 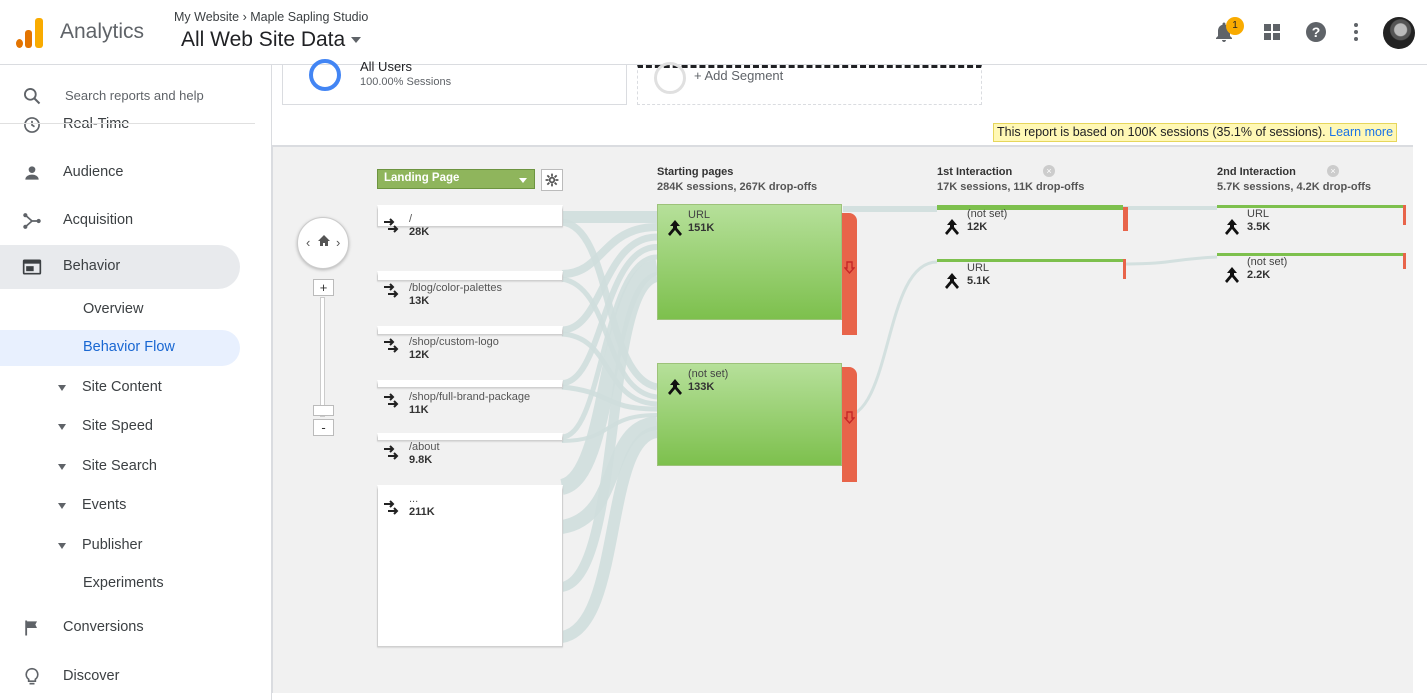 What do you see at coordinates (701, 387) in the screenshot?
I see `node-value: 133K` at bounding box center [701, 387].